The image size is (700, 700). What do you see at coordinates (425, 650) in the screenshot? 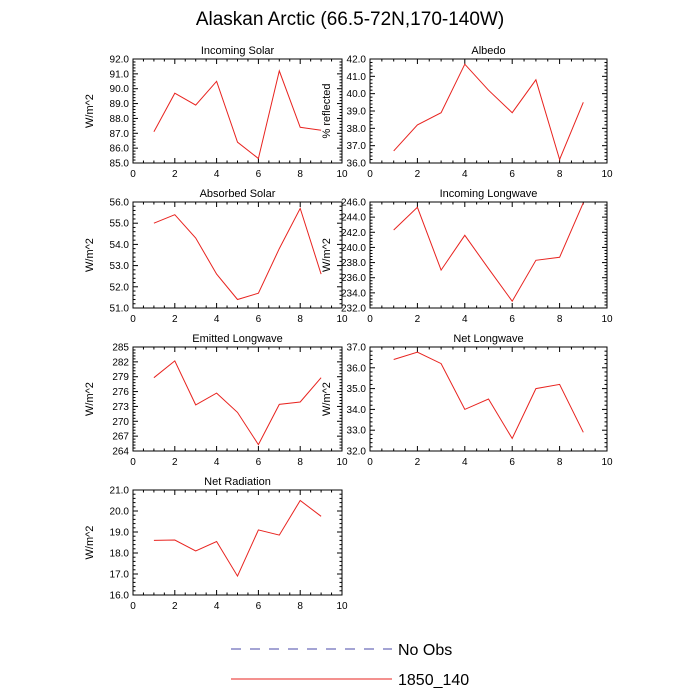
I see `legend-label: No Obs` at bounding box center [425, 650].